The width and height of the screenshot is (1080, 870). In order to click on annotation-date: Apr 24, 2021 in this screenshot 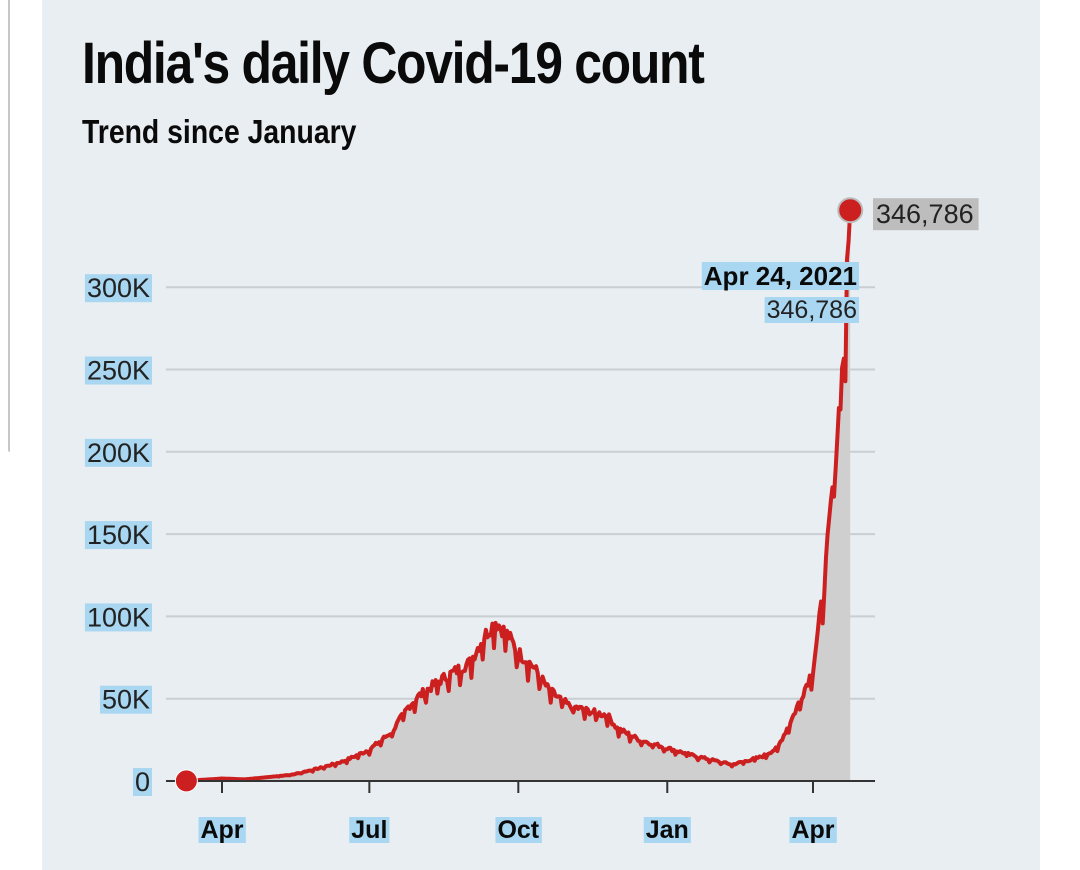, I will do `click(780, 276)`.